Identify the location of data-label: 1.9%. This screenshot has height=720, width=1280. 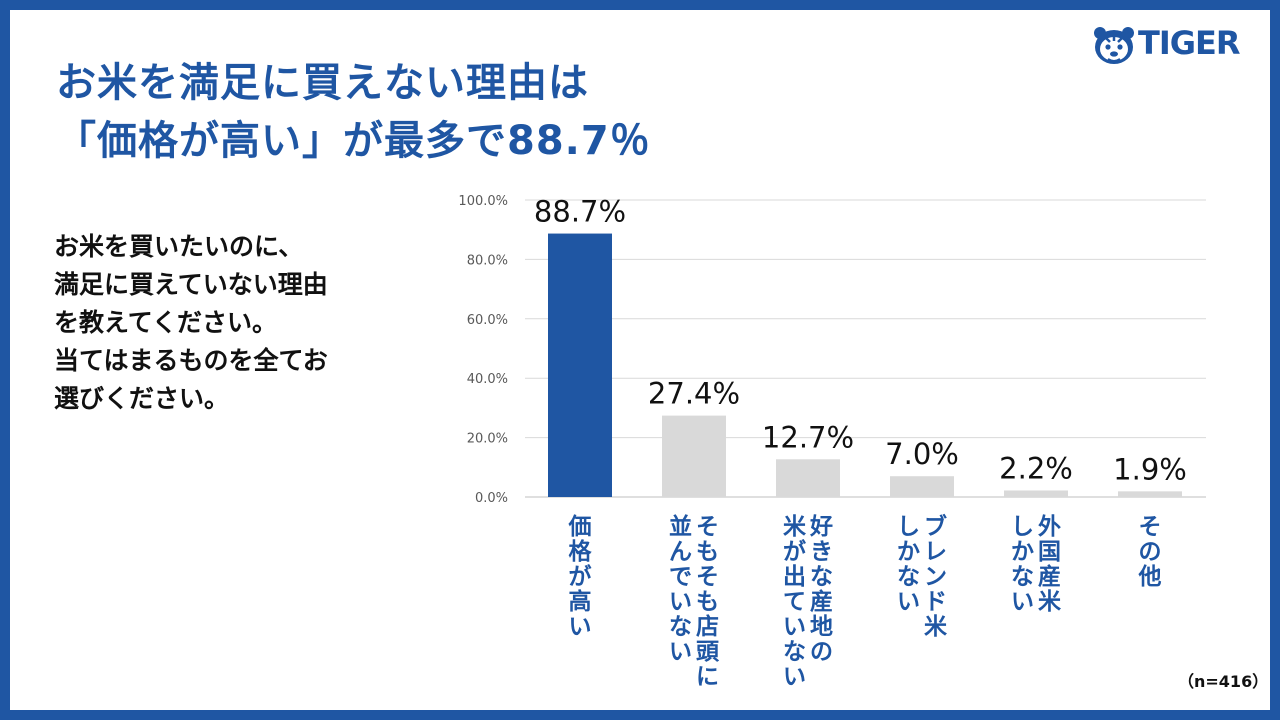
(1150, 469).